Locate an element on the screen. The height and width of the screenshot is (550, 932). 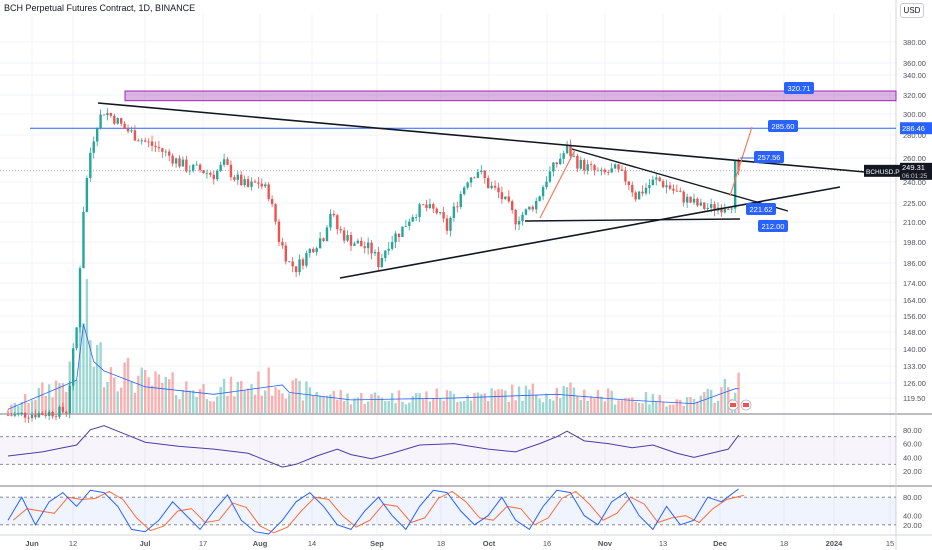
currency-badge: USD is located at coordinates (912, 10).